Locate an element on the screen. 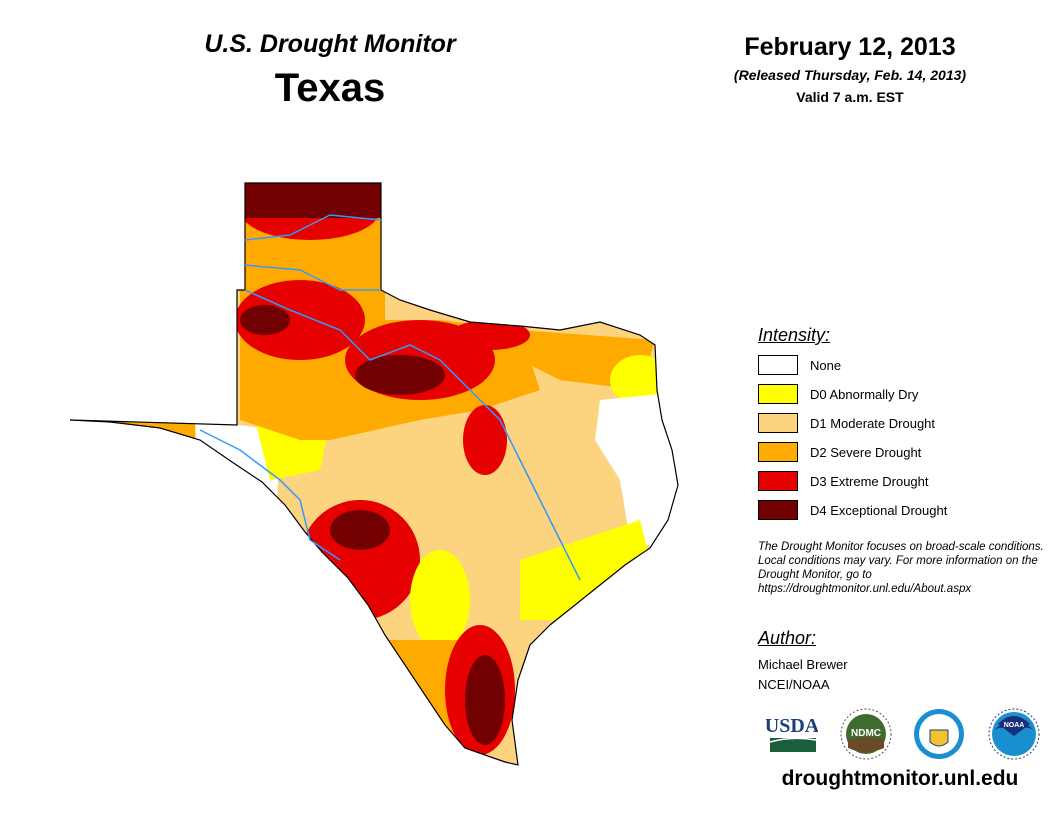 The image size is (1056, 816). legend-item-d1: D1 Moderate Drought is located at coordinates (846, 423).